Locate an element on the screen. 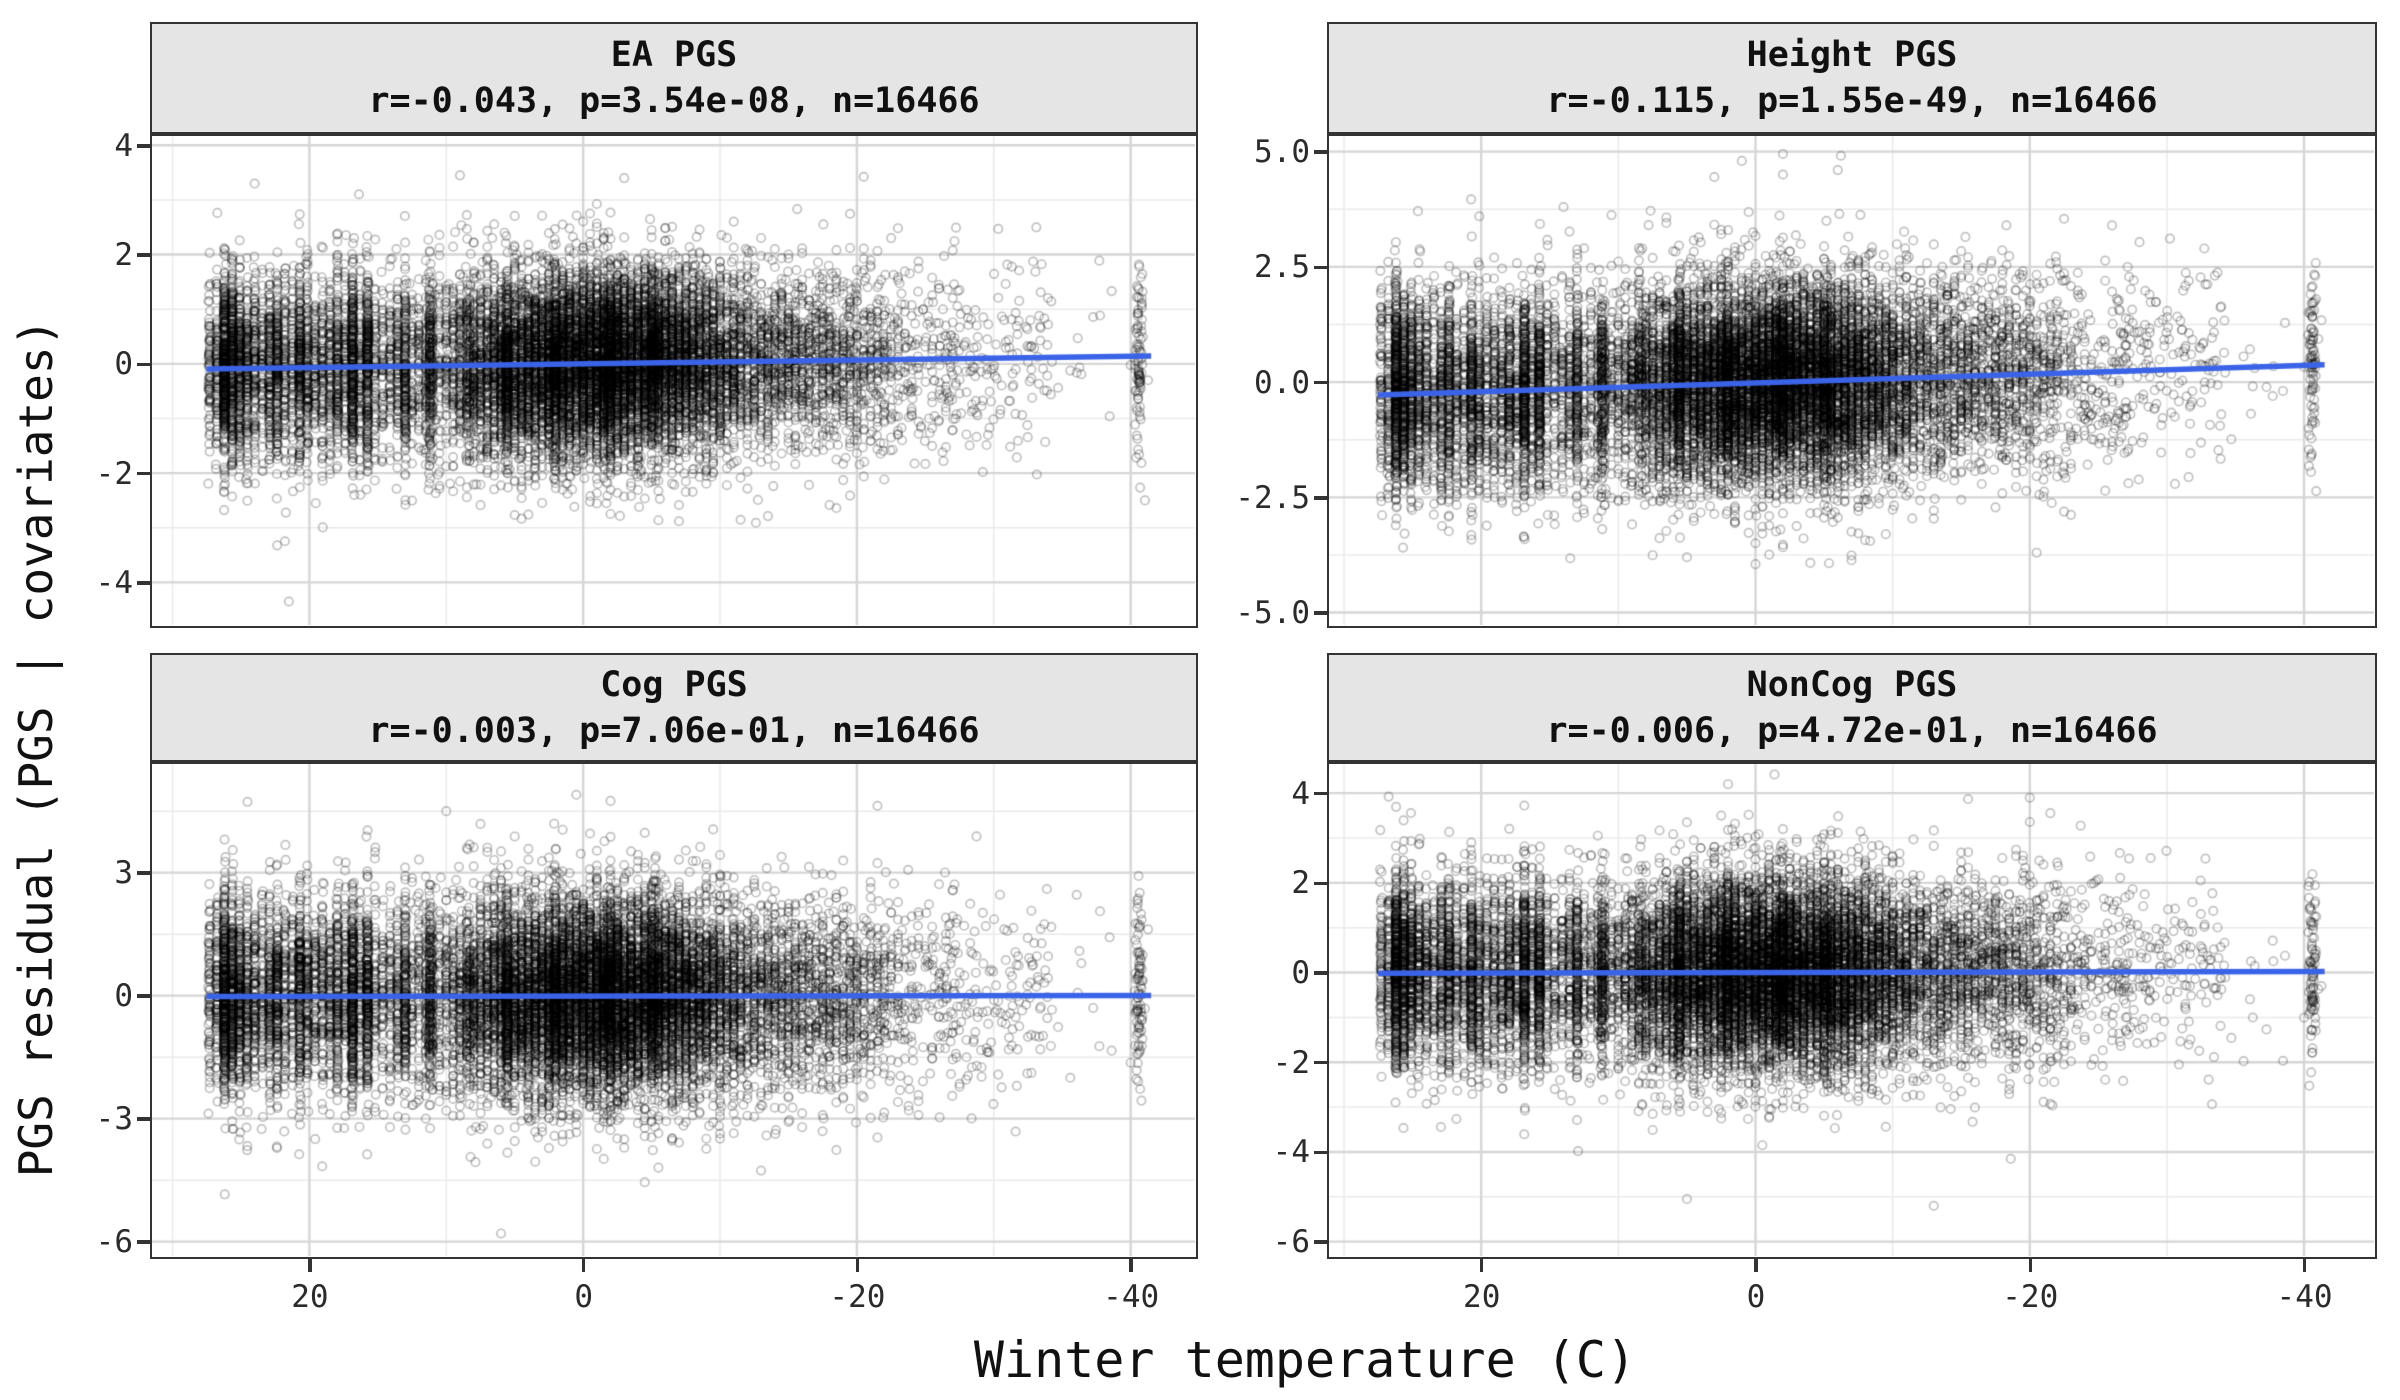 This screenshot has height=1400, width=2400. facet-stats: r=-0.115, p=1.55e-49, n=16466 is located at coordinates (1852, 101).